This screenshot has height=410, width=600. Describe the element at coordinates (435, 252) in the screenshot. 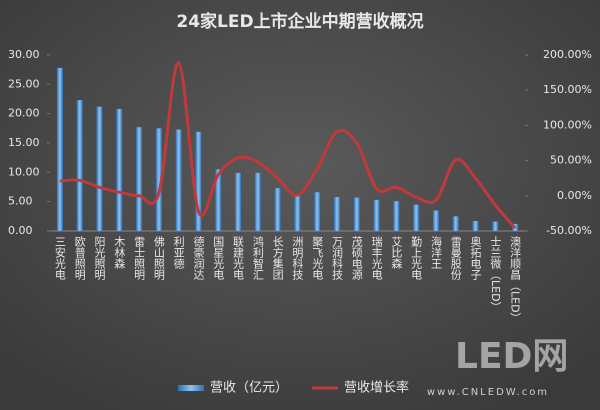

I see `x-tick-label: 海洋王` at that location.